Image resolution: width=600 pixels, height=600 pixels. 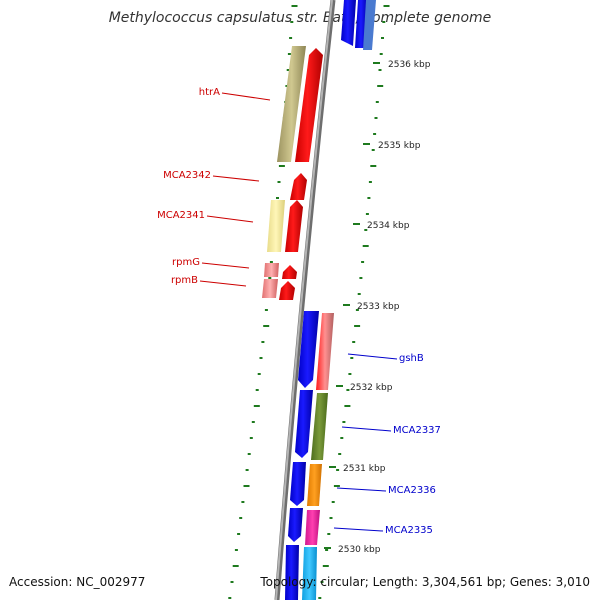 I want to click on forward-strand-genes, so click(x=292, y=173).